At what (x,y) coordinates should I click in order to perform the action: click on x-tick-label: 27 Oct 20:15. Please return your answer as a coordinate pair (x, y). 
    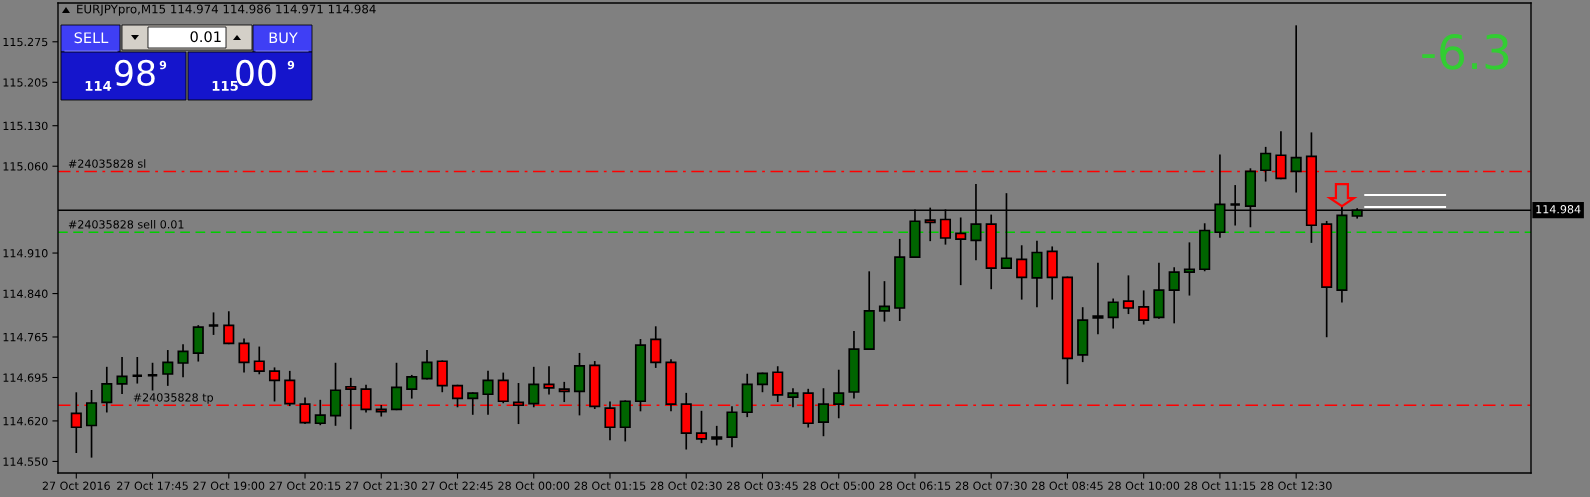
    Looking at the image, I should click on (305, 485).